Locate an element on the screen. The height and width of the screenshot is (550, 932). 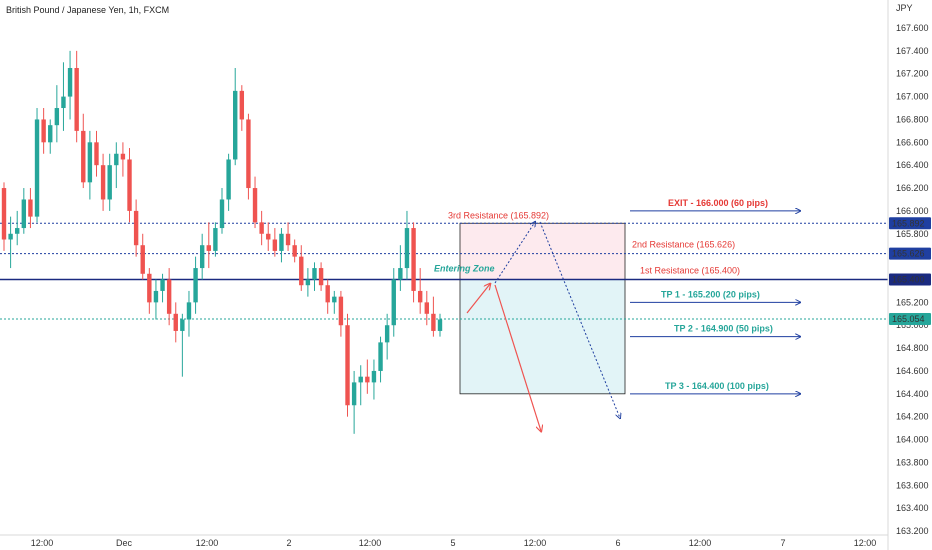
projection-arrows is located at coordinates (633, 321).